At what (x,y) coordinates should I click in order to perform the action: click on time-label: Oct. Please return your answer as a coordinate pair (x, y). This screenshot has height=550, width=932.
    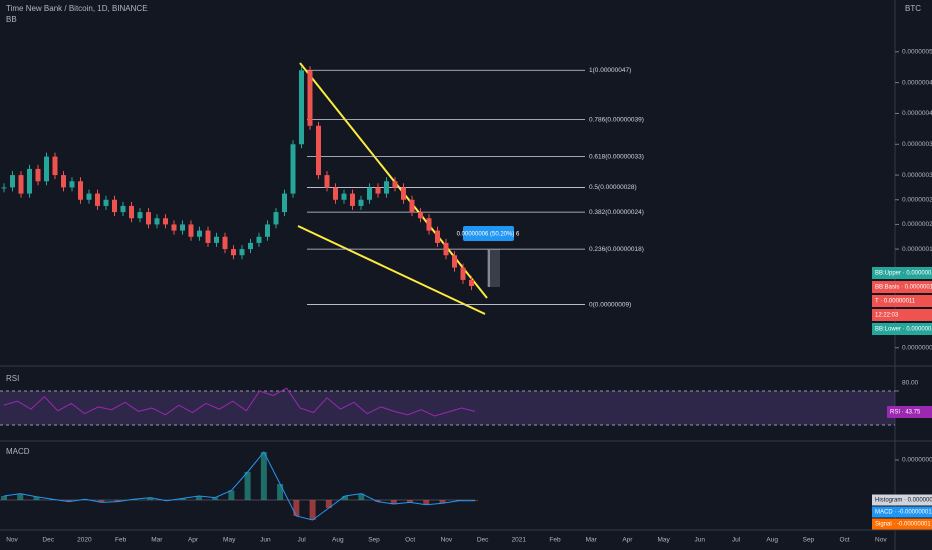
    Looking at the image, I should click on (845, 540).